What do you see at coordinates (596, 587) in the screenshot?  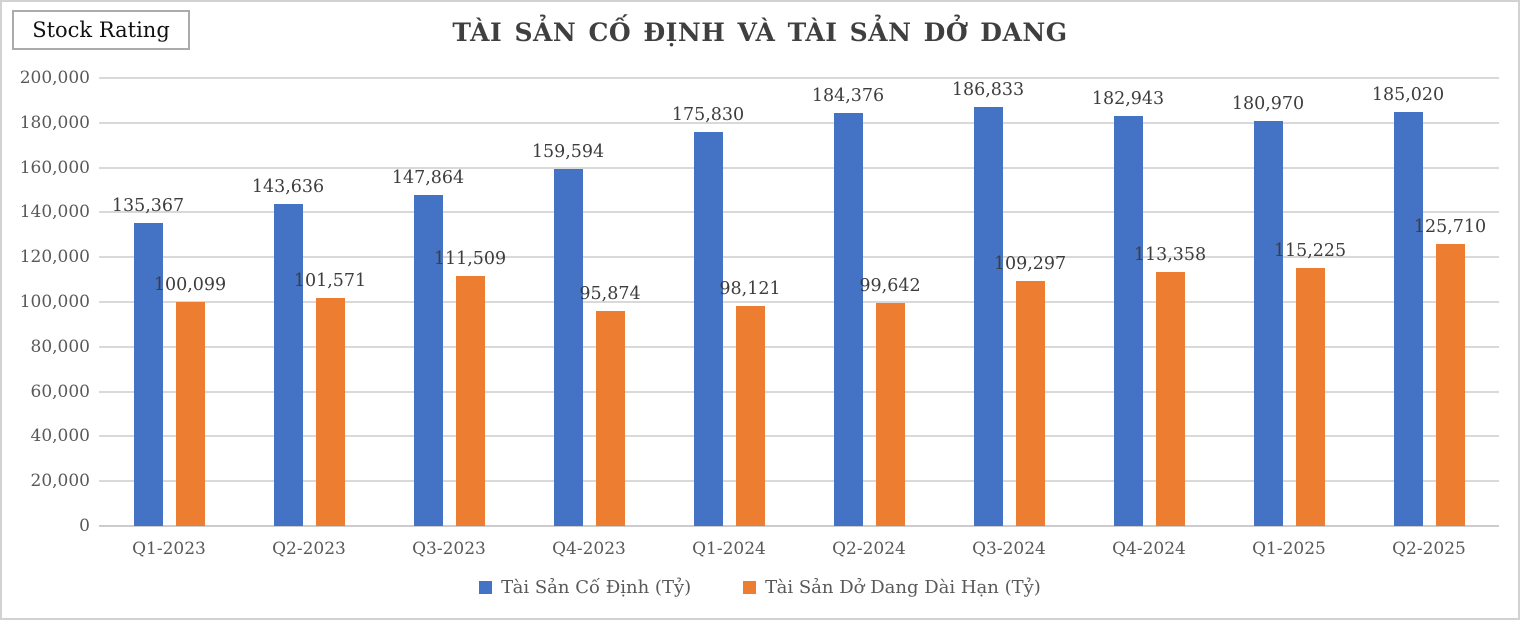 I see `legend-label: Tài Sản Cố Định (Tỷ)` at bounding box center [596, 587].